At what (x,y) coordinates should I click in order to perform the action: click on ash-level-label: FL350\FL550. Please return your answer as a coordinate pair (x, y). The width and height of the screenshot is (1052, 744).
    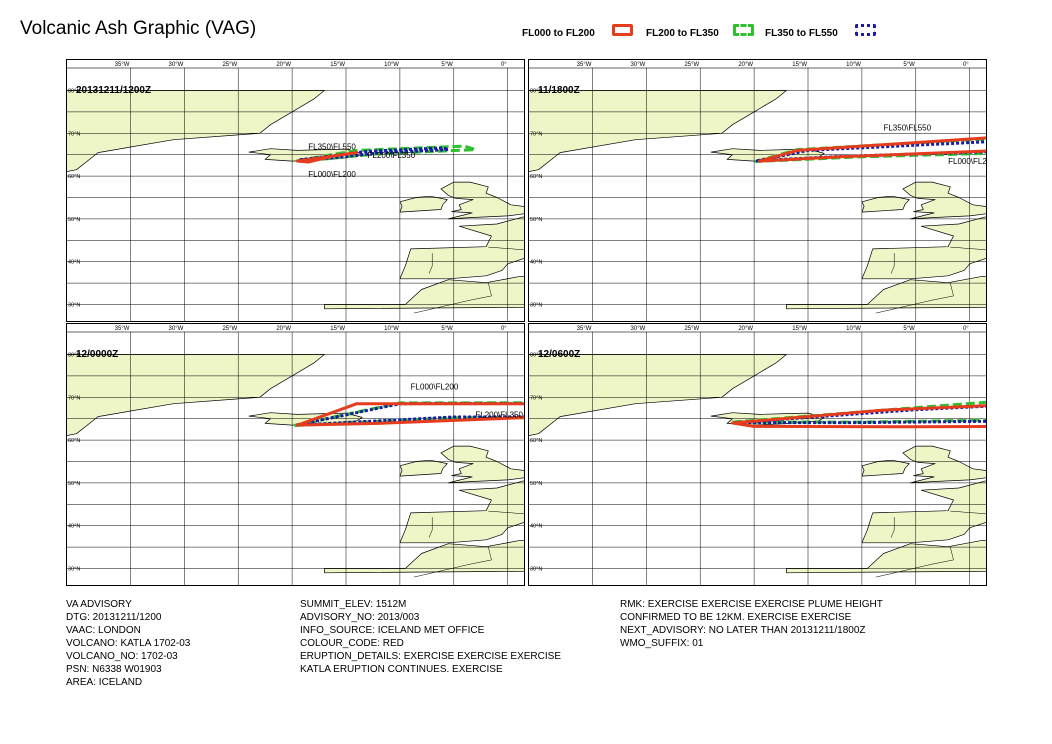
    Looking at the image, I should click on (332, 147).